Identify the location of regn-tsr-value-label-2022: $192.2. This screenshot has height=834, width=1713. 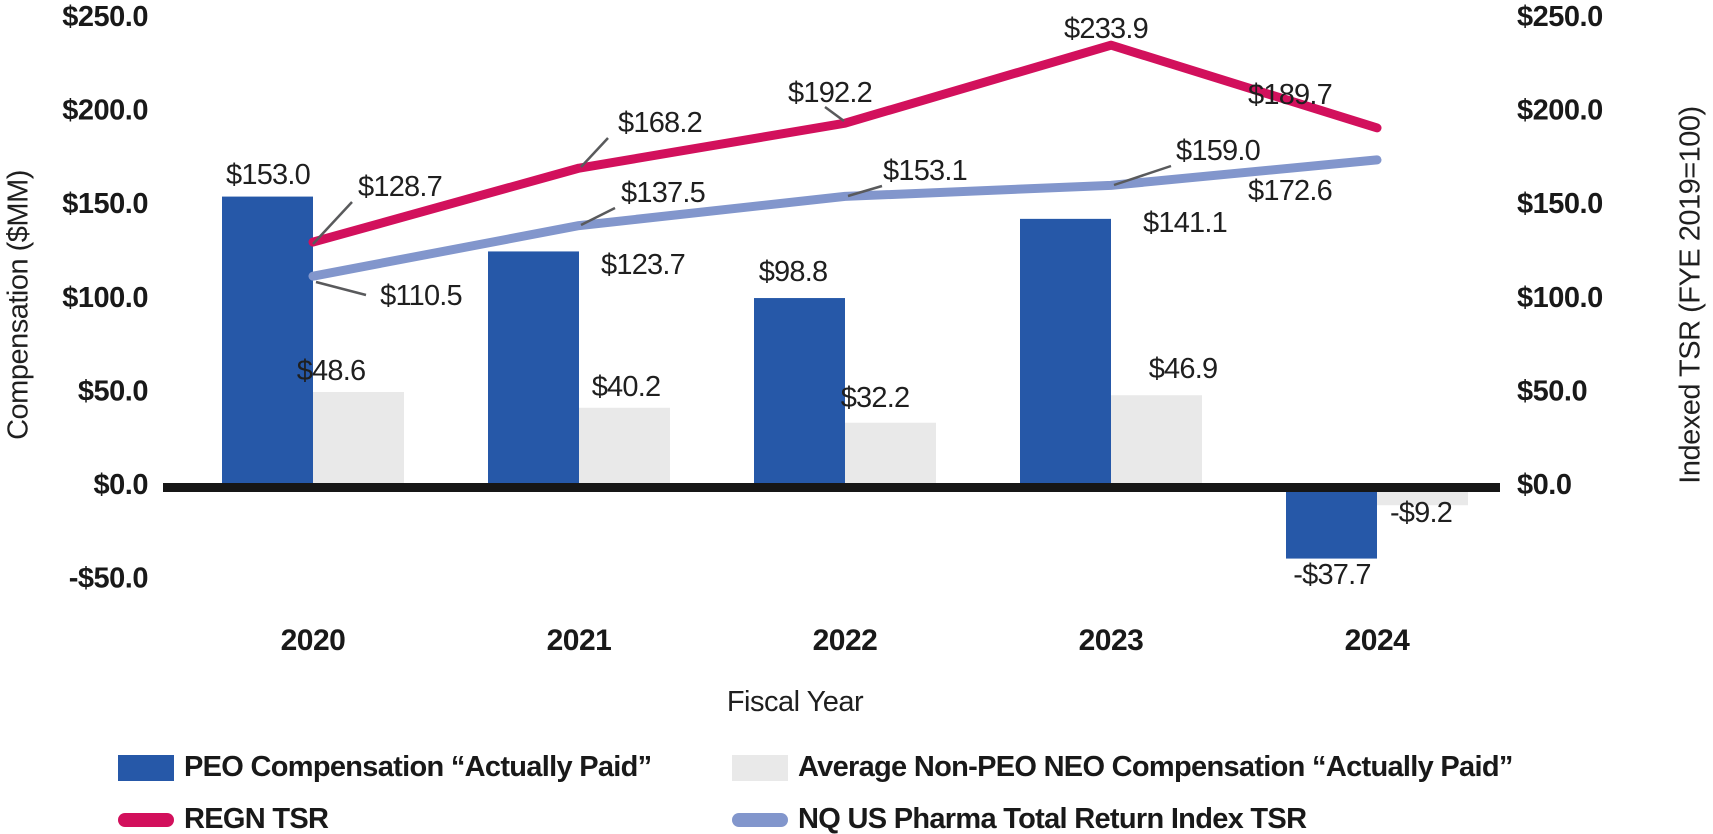
(830, 93).